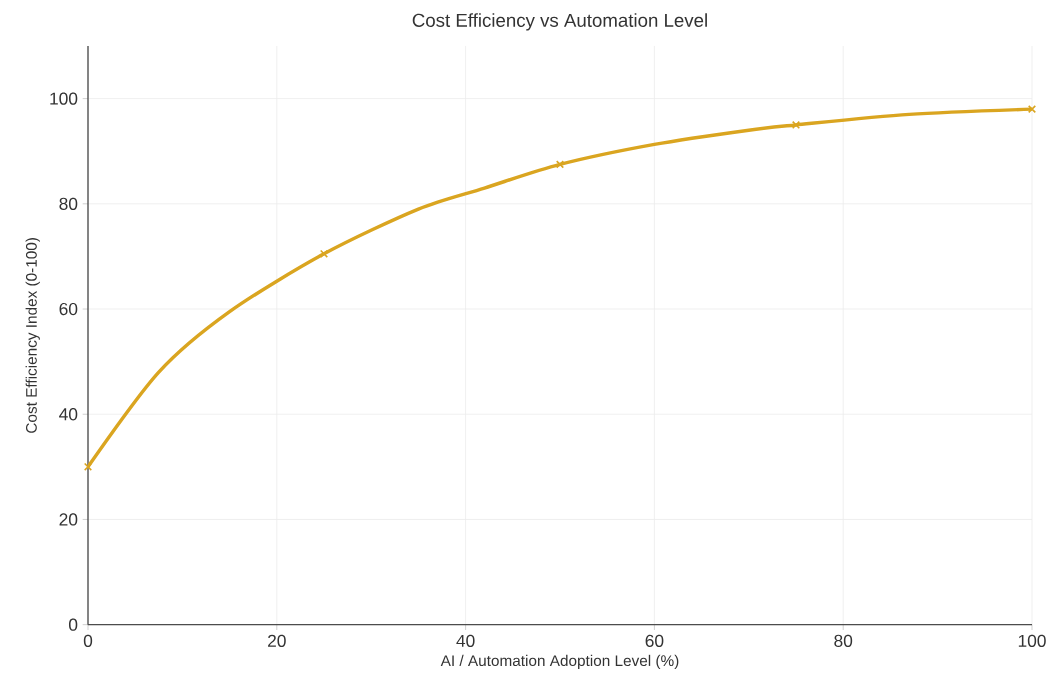  I want to click on x-tick-label: 60, so click(654, 640).